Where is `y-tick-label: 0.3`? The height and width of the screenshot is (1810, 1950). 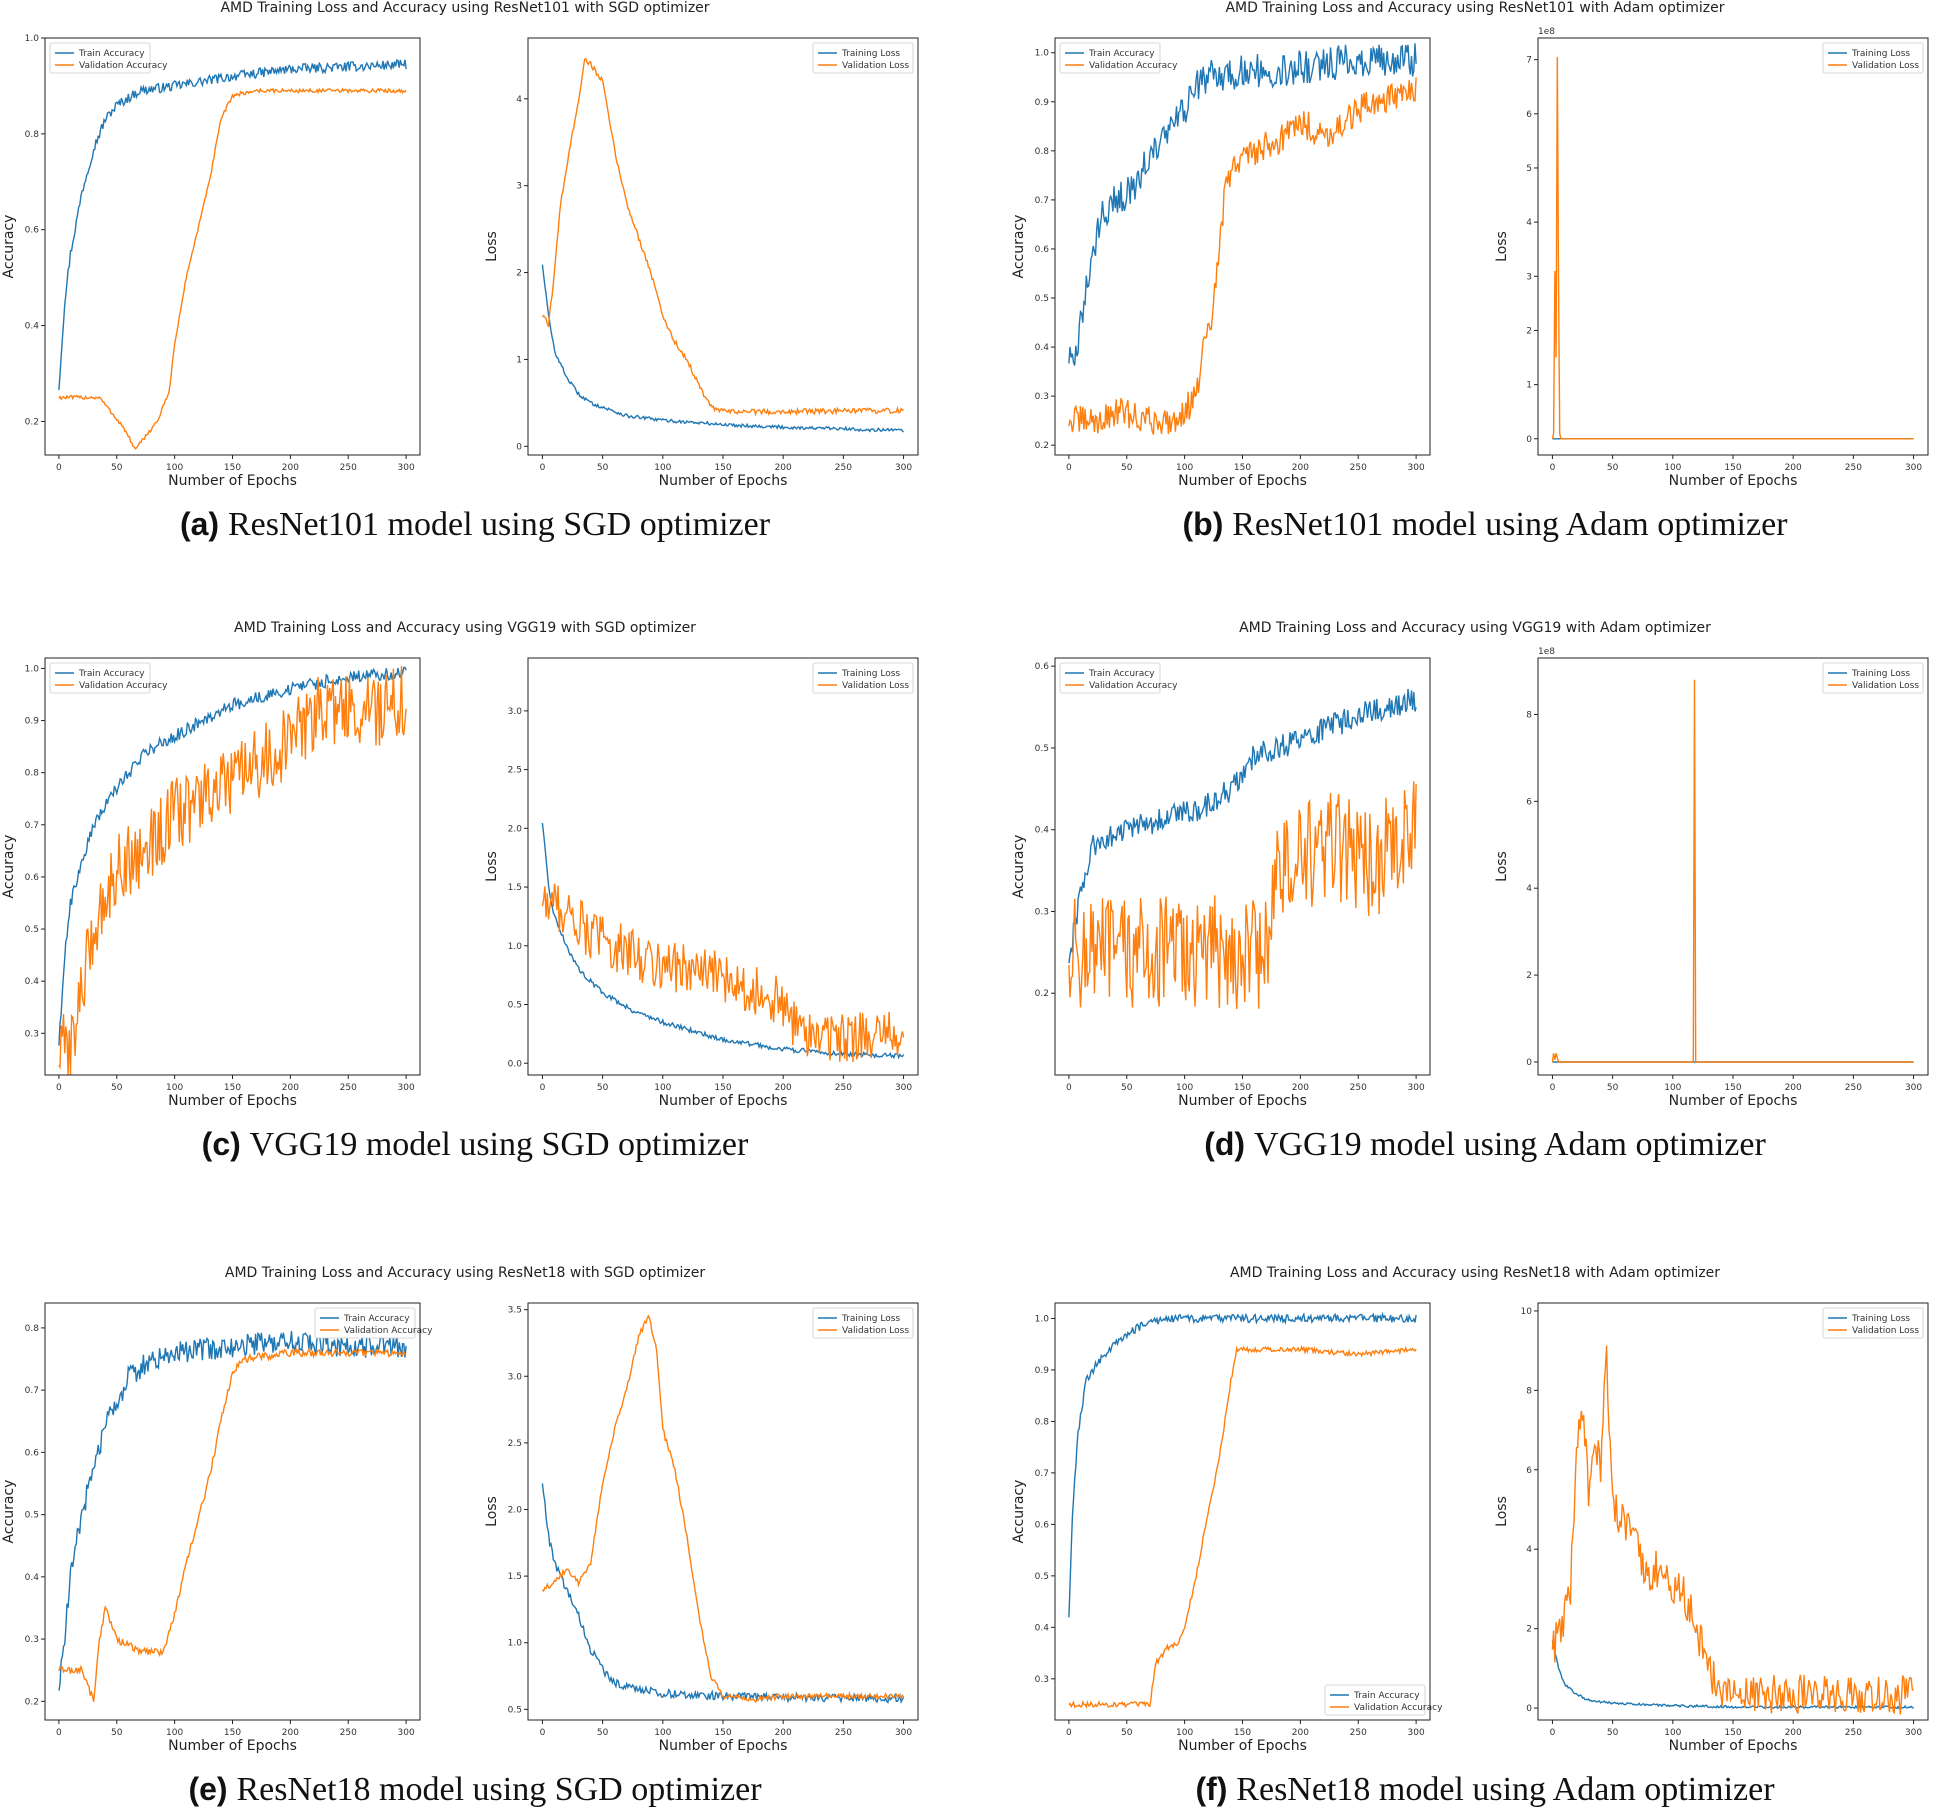 y-tick-label: 0.3 is located at coordinates (1042, 397).